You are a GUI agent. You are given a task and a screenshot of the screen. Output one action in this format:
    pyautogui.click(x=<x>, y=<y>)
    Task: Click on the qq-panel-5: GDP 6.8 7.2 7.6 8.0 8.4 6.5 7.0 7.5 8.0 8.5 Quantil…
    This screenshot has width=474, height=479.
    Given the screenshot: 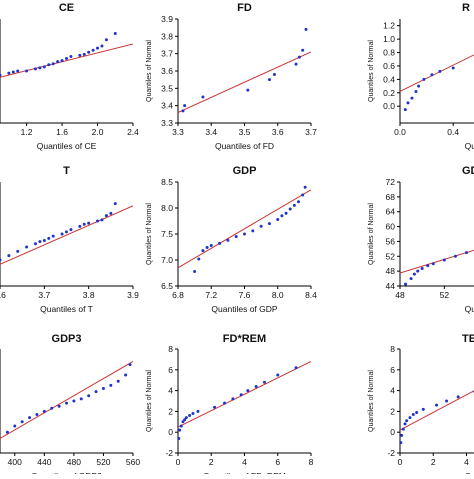 What is the action you would take?
    pyautogui.click(x=231, y=239)
    